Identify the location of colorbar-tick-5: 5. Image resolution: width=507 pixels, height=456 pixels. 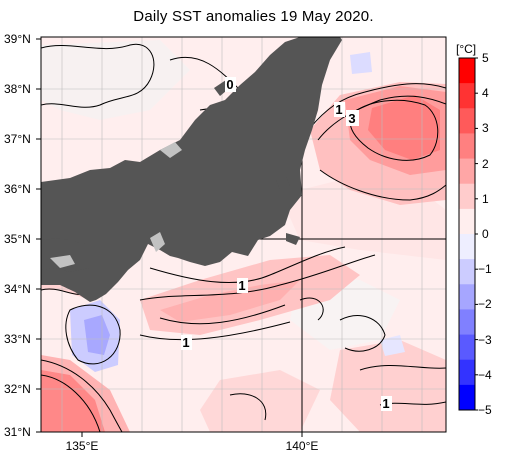
(485, 58).